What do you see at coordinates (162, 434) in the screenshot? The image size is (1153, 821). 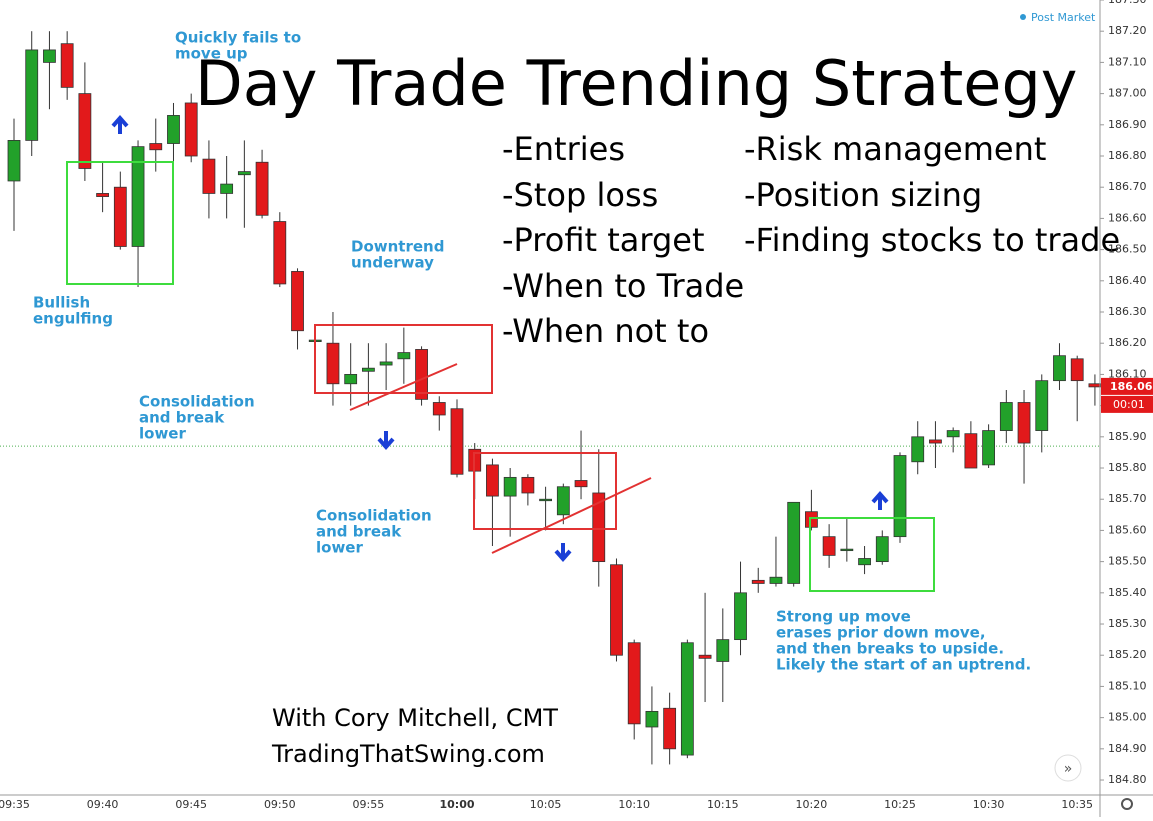 I see `annotation: lower` at bounding box center [162, 434].